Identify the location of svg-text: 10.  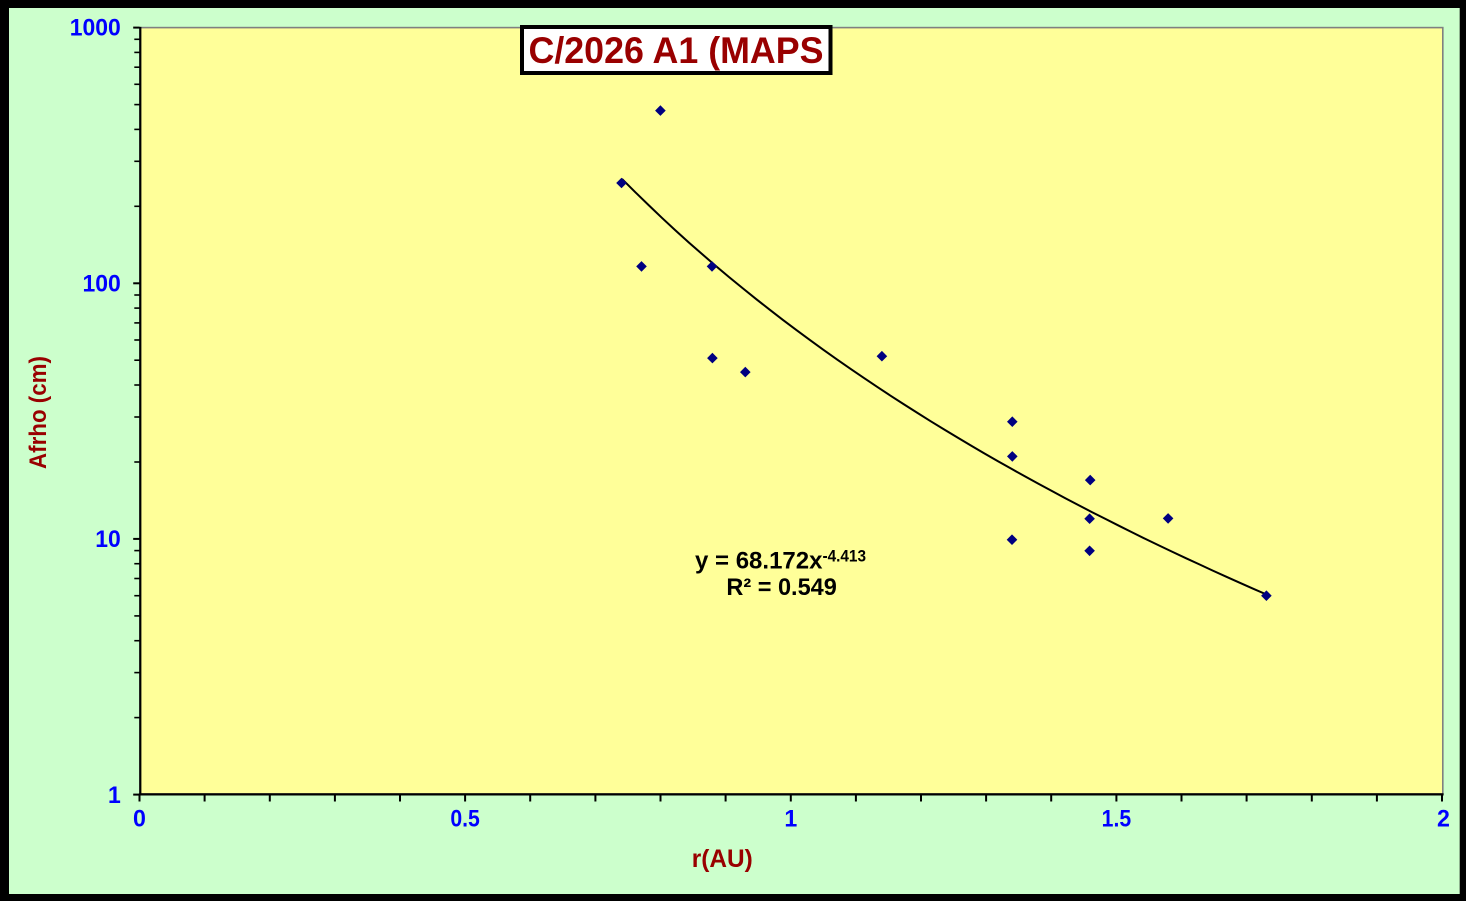
(108, 539).